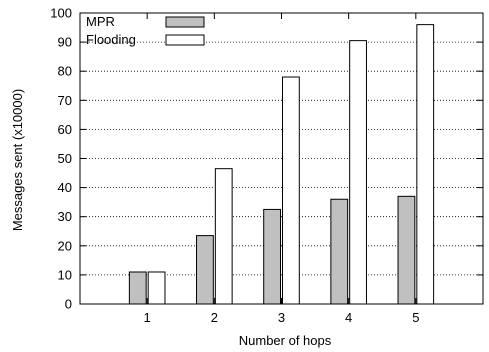  What do you see at coordinates (65, 100) in the screenshot?
I see `y-tick-label: 70` at bounding box center [65, 100].